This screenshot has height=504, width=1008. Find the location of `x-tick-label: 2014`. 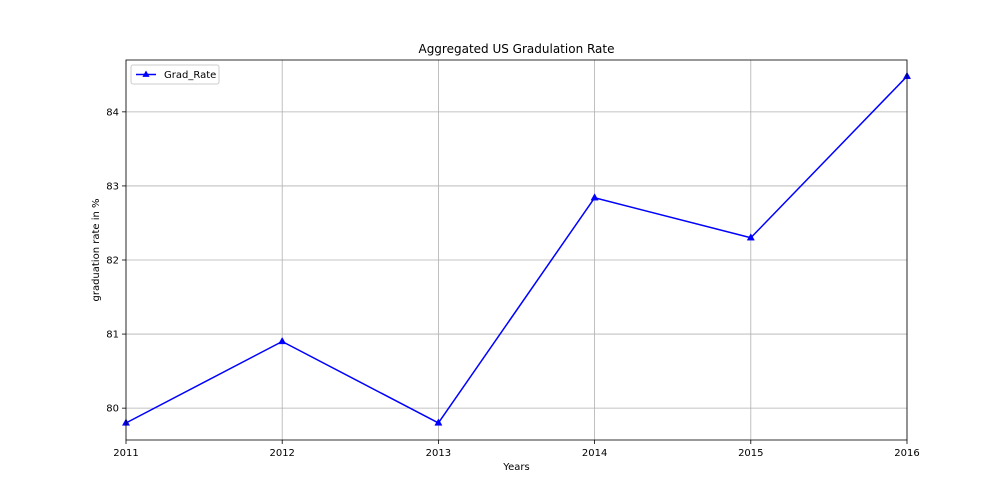

x-tick-label: 2014 is located at coordinates (594, 453).